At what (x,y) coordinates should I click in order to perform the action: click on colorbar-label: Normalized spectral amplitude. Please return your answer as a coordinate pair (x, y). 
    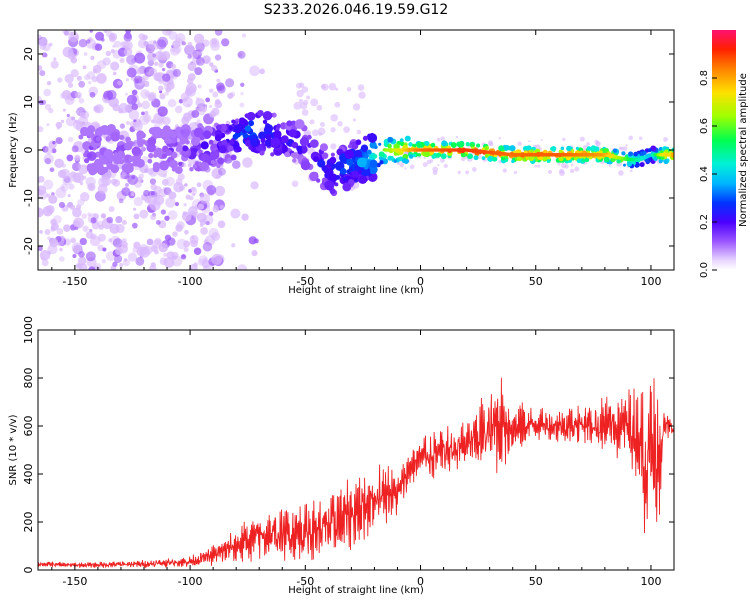
    Looking at the image, I should click on (743, 150).